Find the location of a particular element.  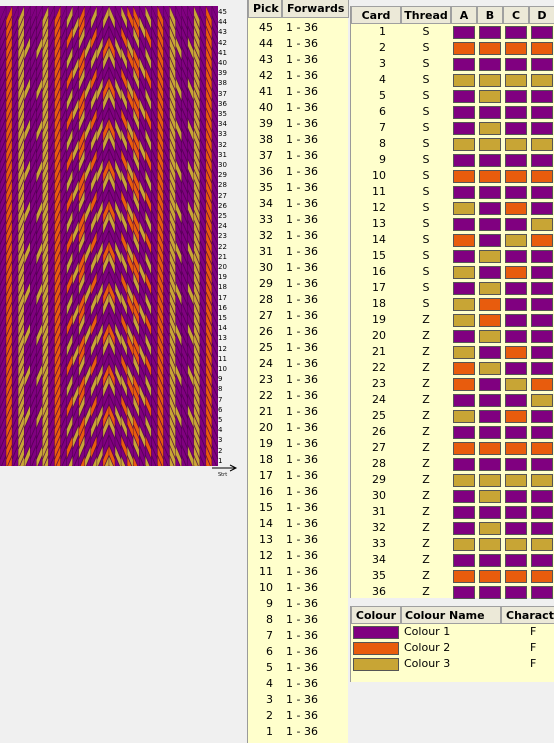

hole-b-header: B is located at coordinates (490, 15).